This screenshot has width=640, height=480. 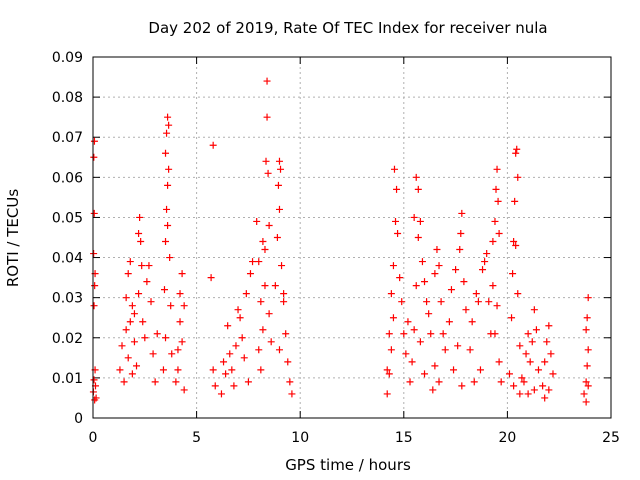 I want to click on x-tick-label: 5, so click(x=196, y=438).